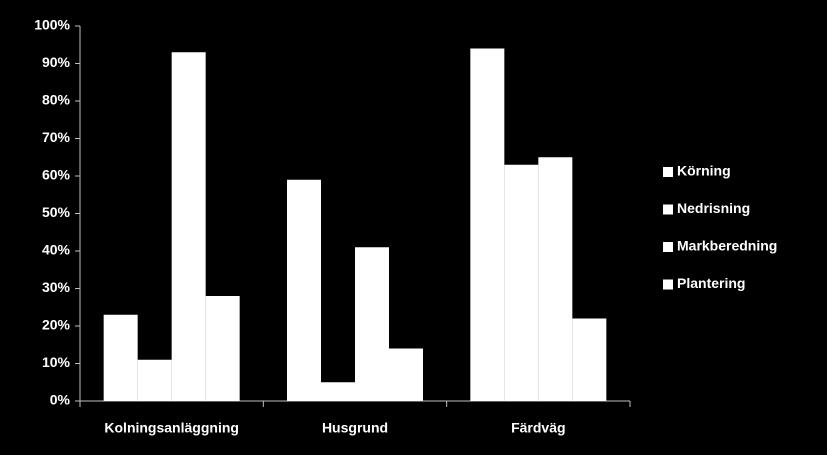 The width and height of the screenshot is (827, 455). What do you see at coordinates (56, 100) in the screenshot?
I see `y-tick-label: 80%` at bounding box center [56, 100].